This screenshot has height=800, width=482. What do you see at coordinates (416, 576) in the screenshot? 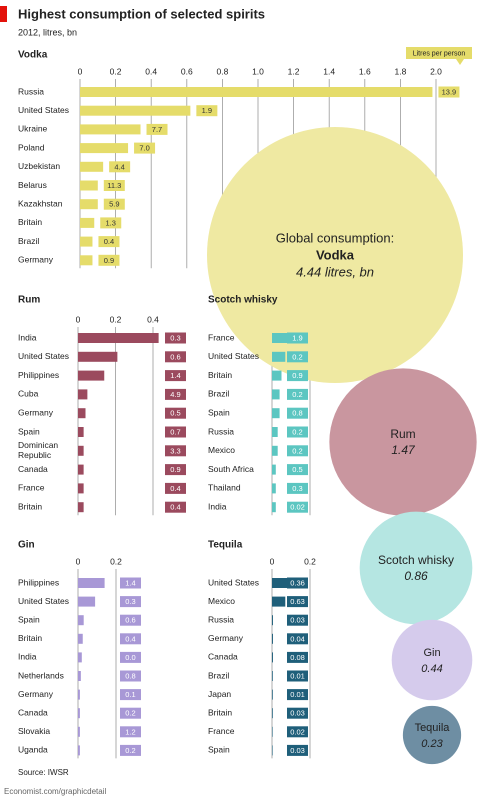
I see `bubble-value: 0.86` at bounding box center [416, 576].